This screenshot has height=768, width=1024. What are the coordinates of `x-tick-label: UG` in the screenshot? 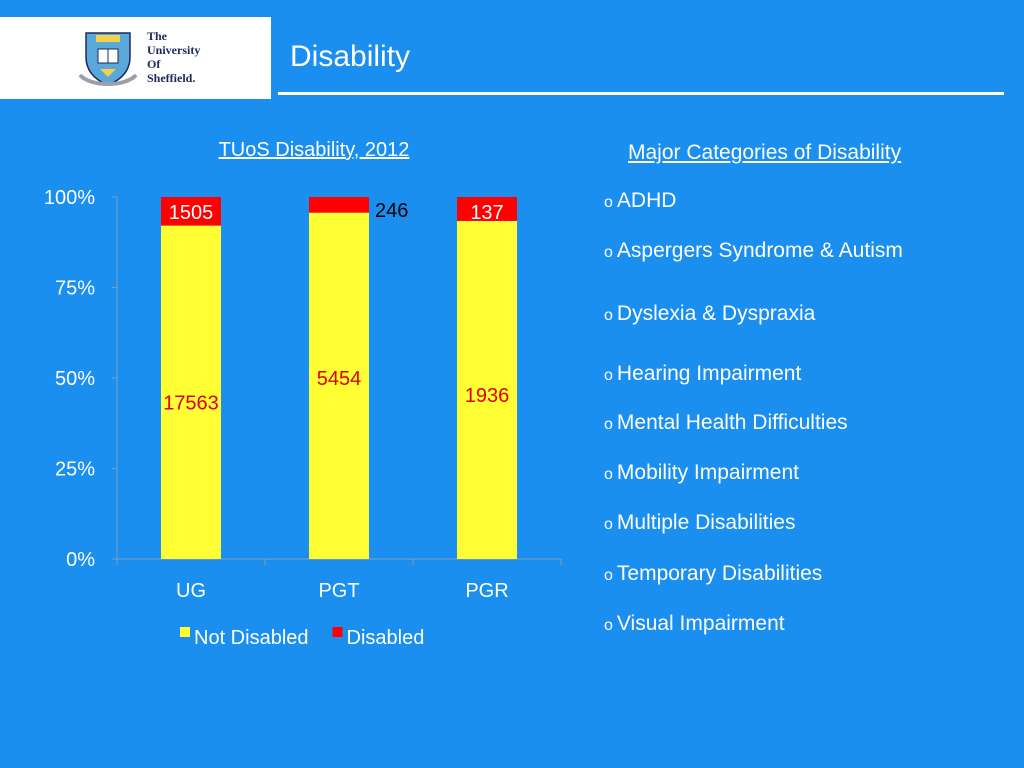 It's located at (191, 591).